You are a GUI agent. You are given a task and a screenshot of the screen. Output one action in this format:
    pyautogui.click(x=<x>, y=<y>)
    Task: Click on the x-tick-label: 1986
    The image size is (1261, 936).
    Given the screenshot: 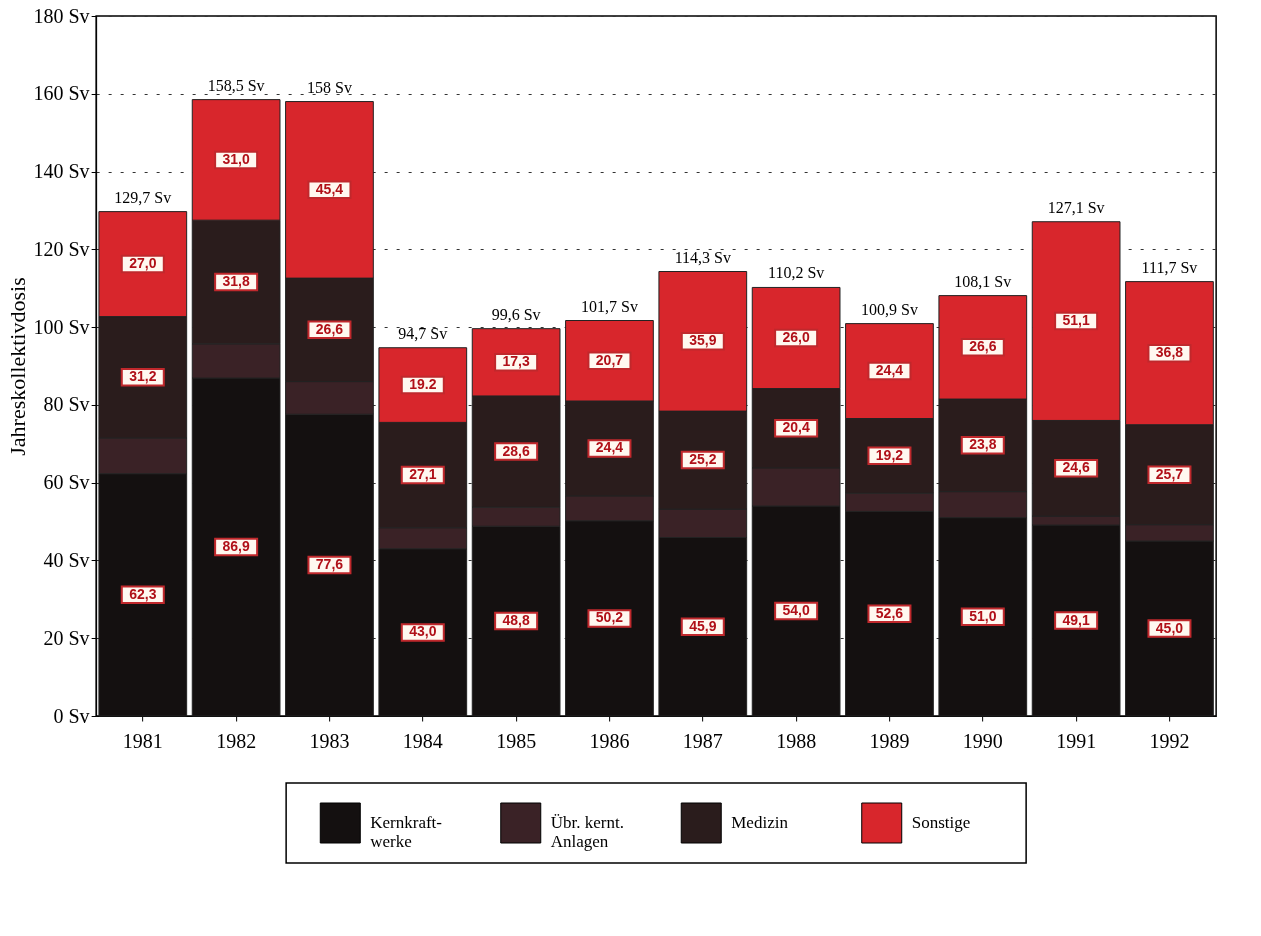 What is the action you would take?
    pyautogui.click(x=609, y=740)
    